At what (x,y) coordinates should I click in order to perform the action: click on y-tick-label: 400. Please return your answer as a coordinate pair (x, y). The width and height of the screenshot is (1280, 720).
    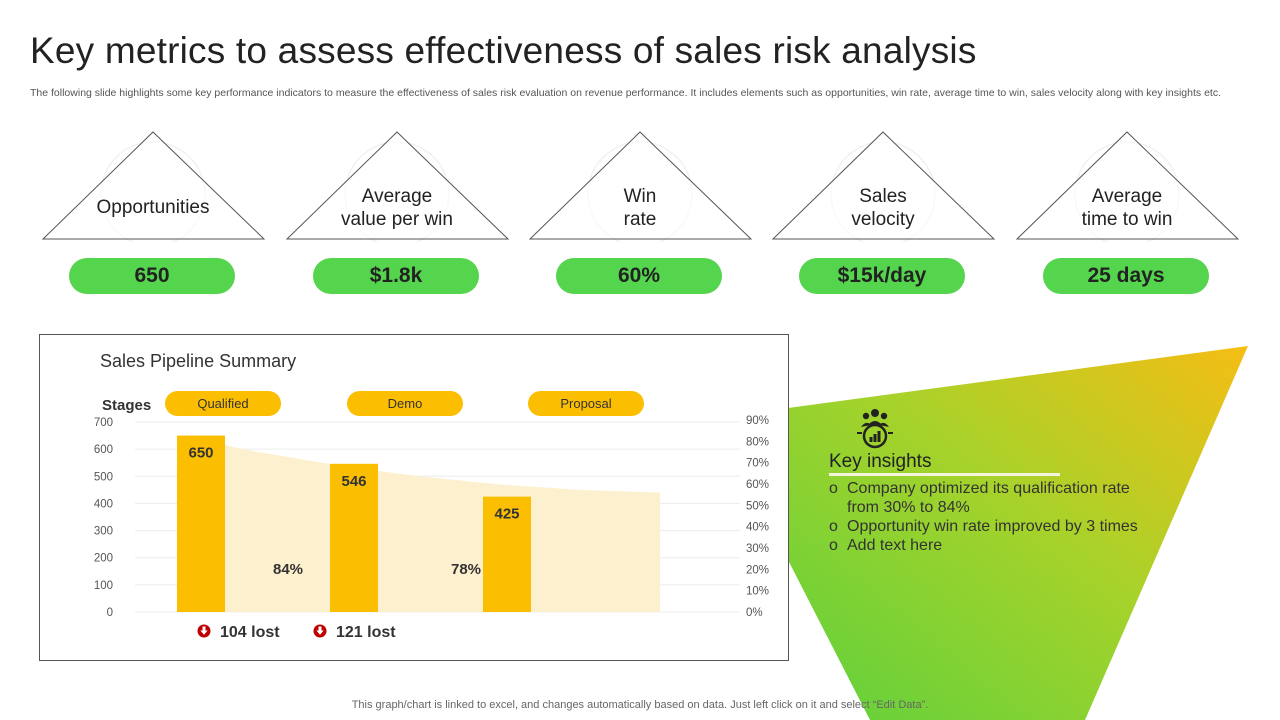
    Looking at the image, I should click on (103, 504).